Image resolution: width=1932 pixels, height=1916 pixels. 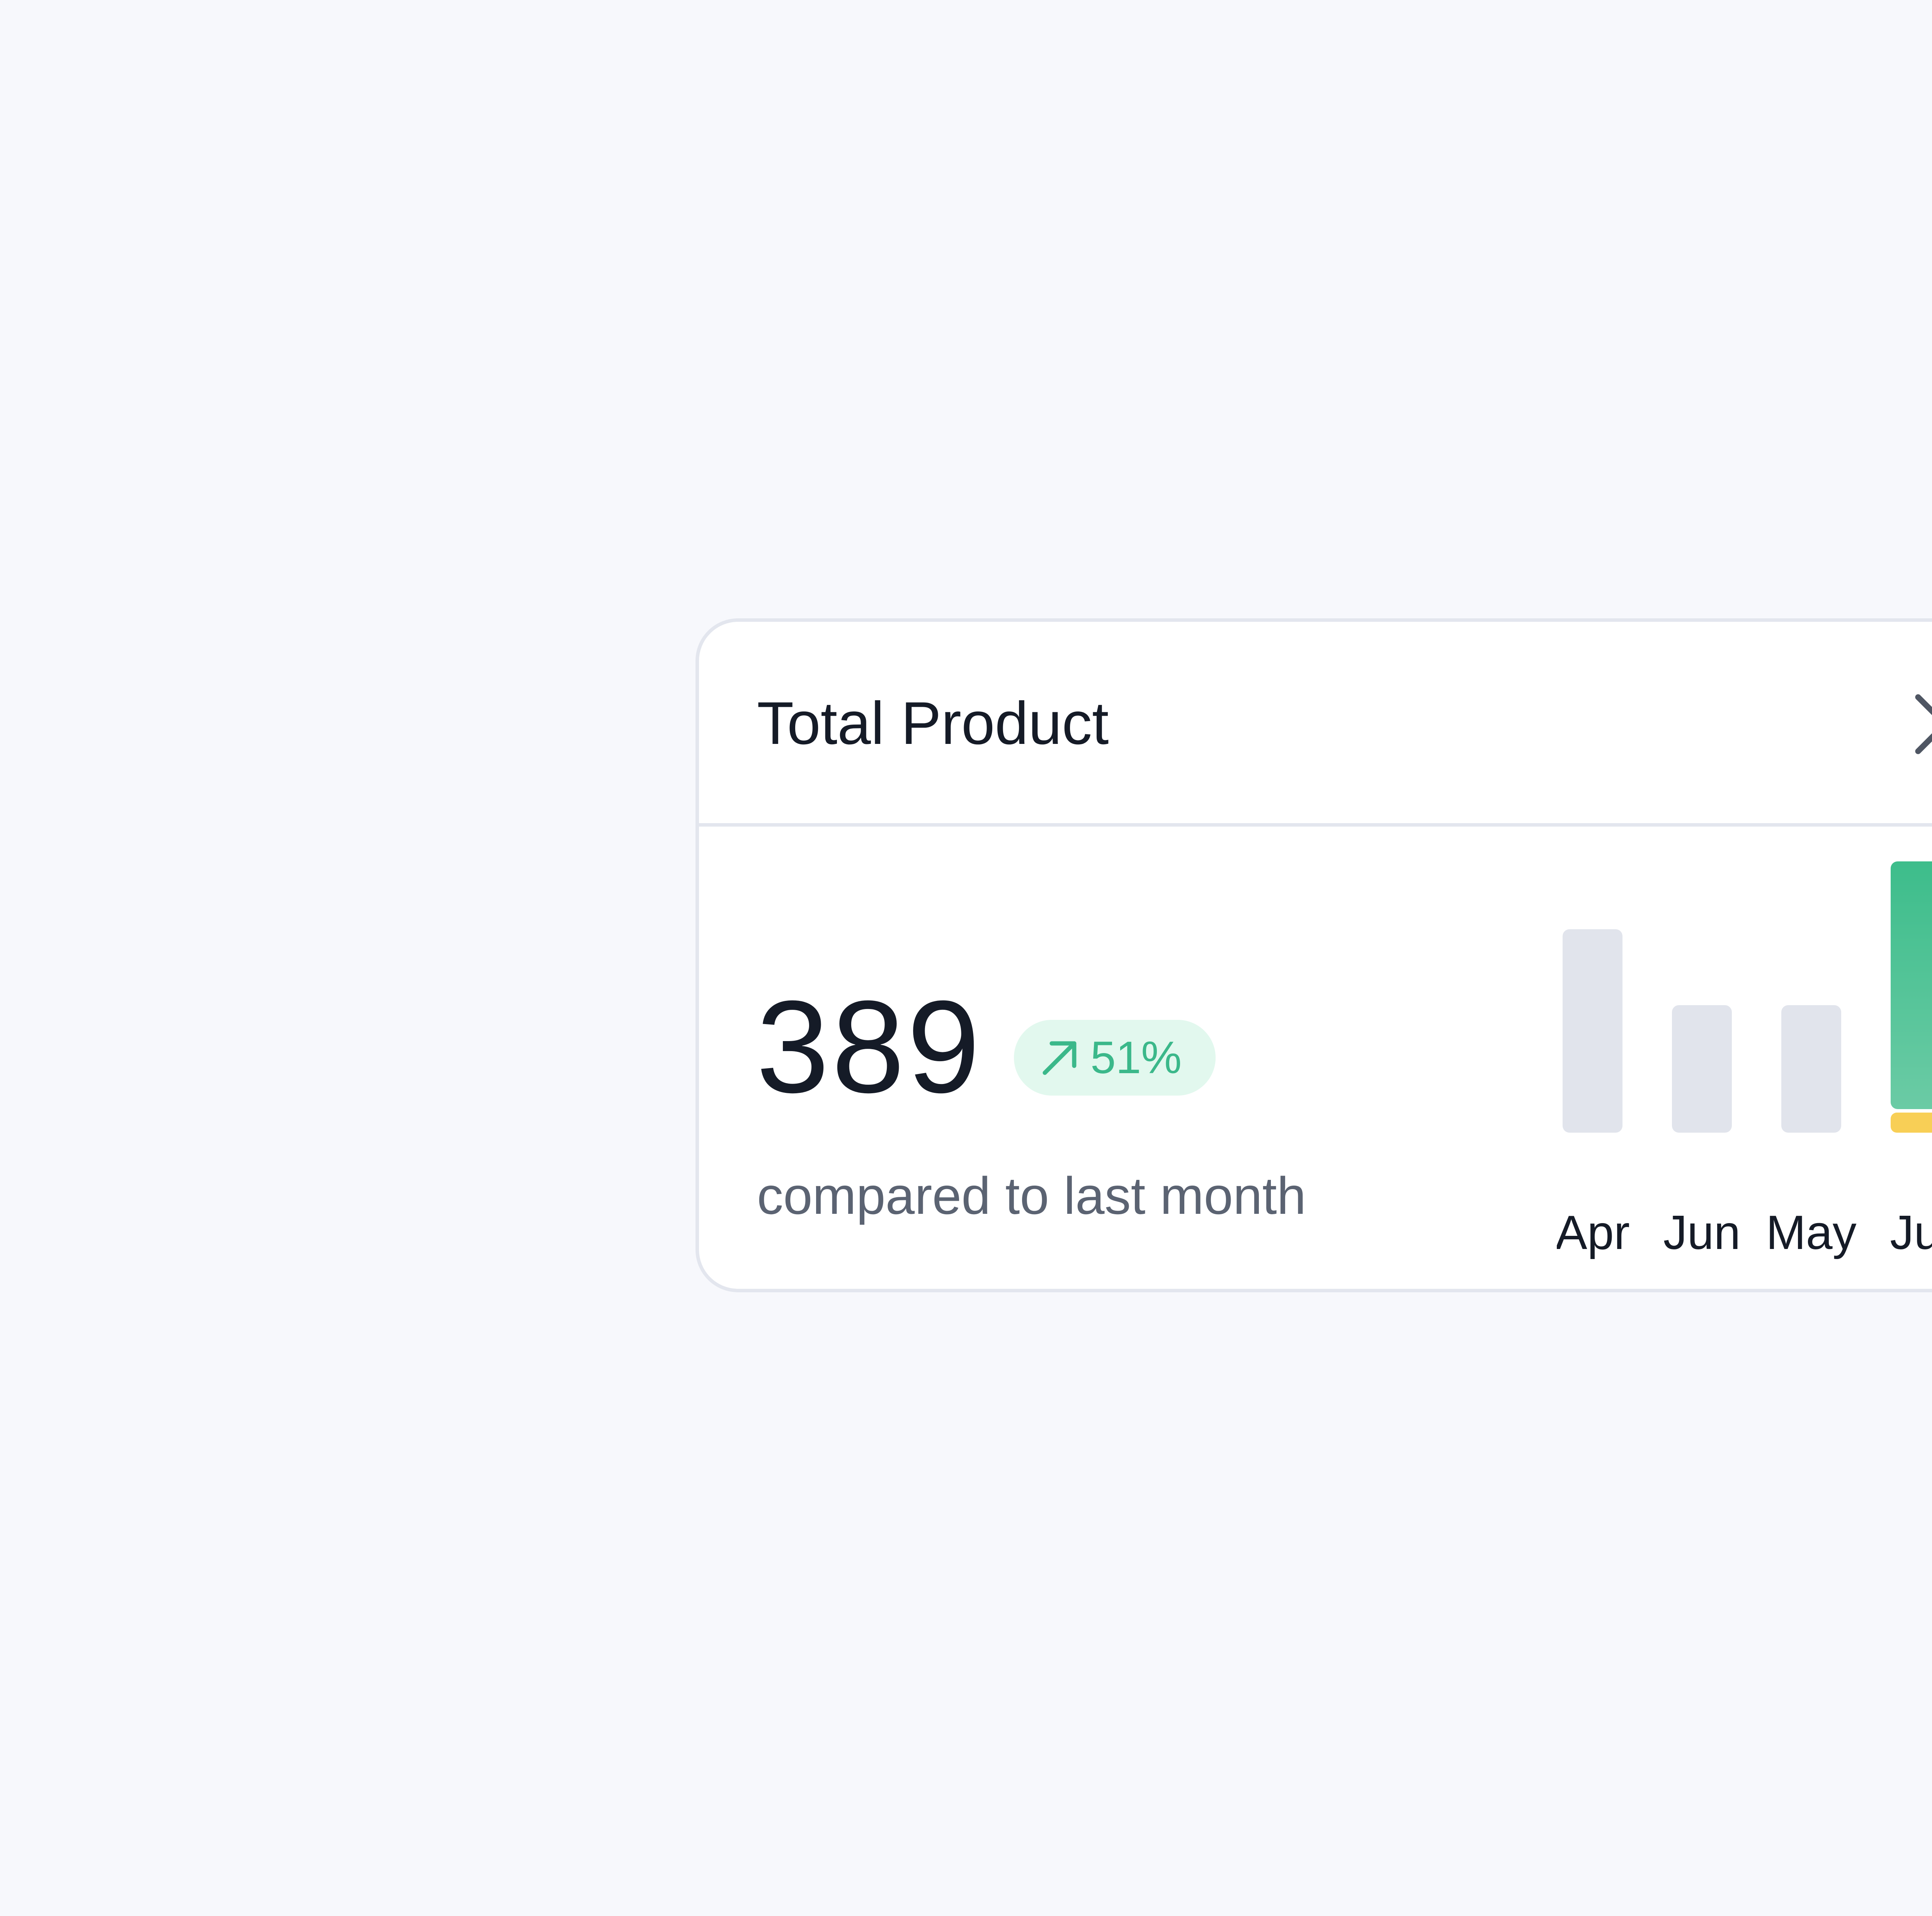 I want to click on bar-apr-value, so click(x=1593, y=1031).